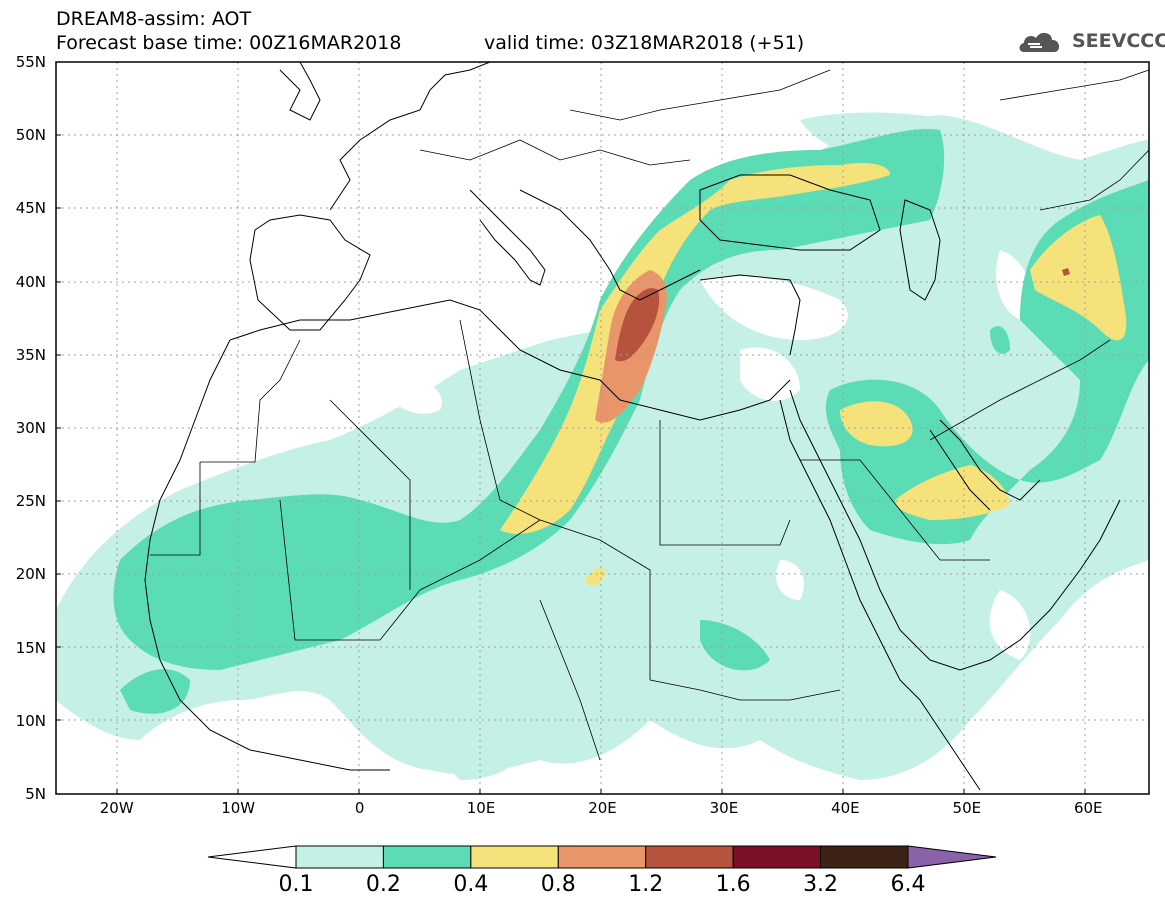  What do you see at coordinates (30, 281) in the screenshot?
I see `lat-label: 40N` at bounding box center [30, 281].